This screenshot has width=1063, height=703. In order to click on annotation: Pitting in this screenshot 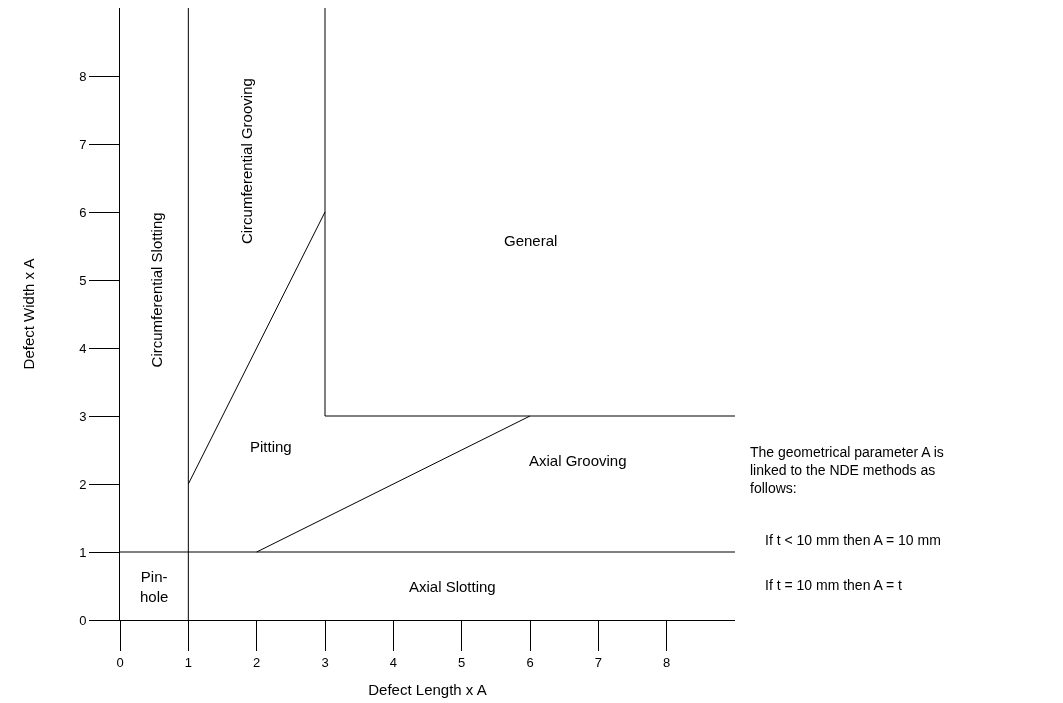, I will do `click(271, 446)`.